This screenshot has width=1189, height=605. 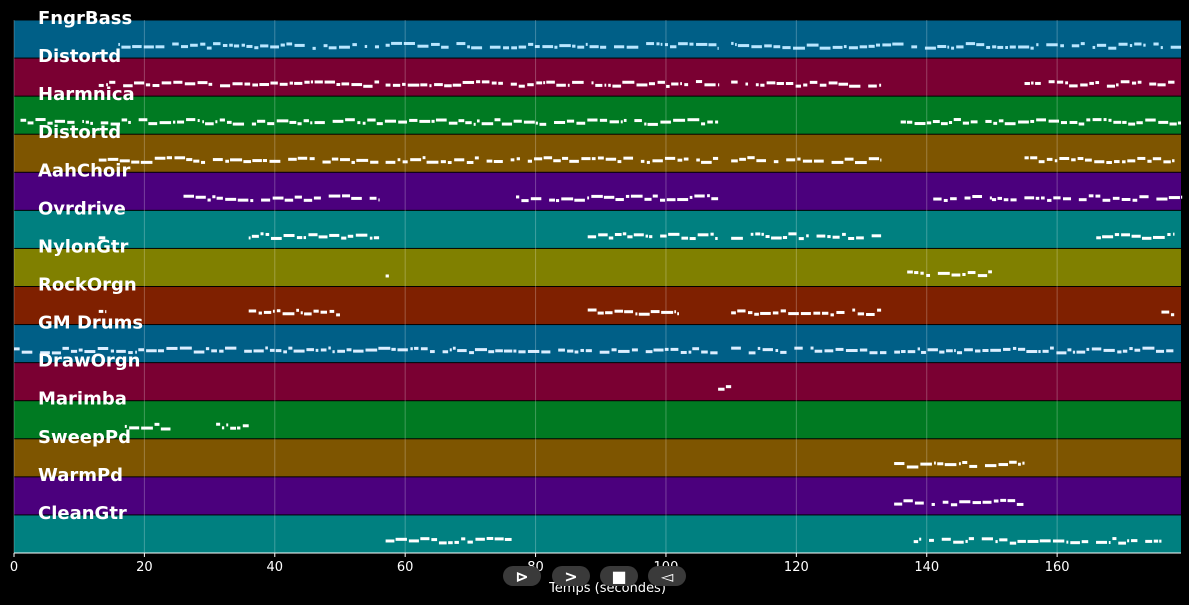 What do you see at coordinates (796, 567) in the screenshot?
I see `x-tick-label: 120` at bounding box center [796, 567].